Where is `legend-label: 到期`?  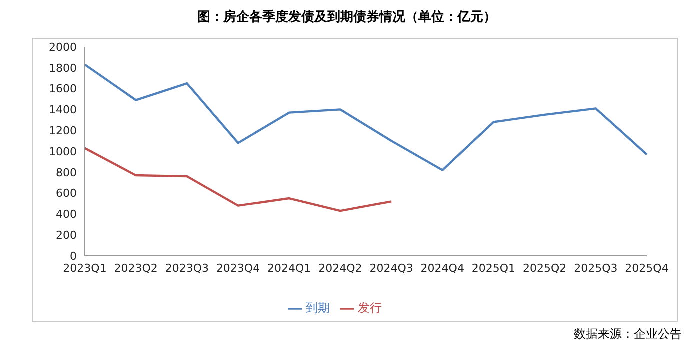 legend-label: 到期 is located at coordinates (318, 308).